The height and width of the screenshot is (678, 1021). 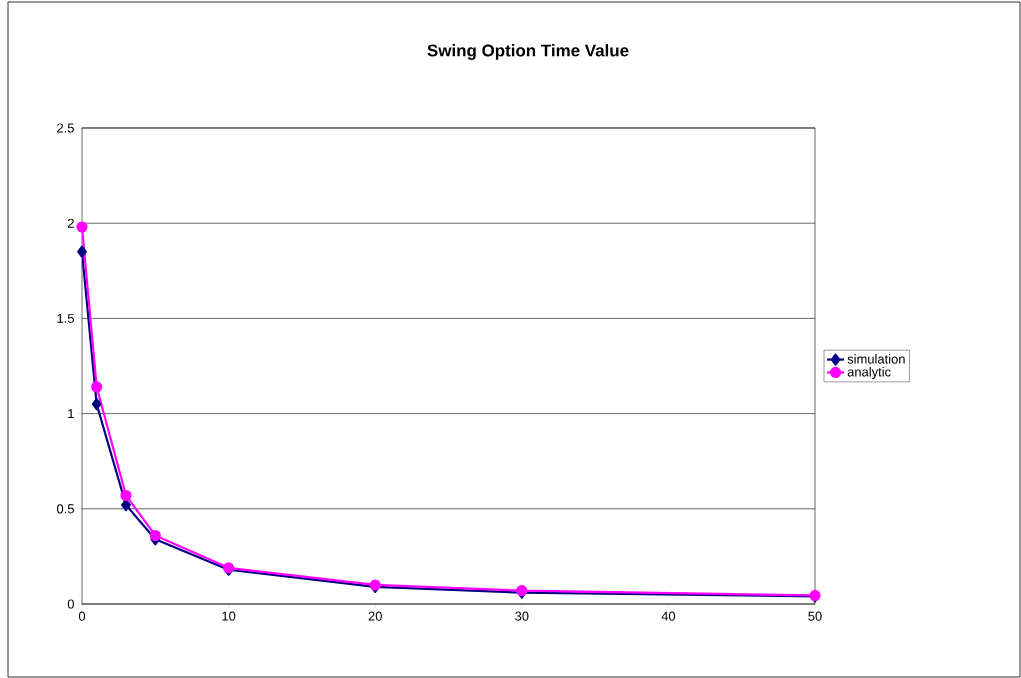 I want to click on y-tick-label: 2, so click(x=70, y=223).